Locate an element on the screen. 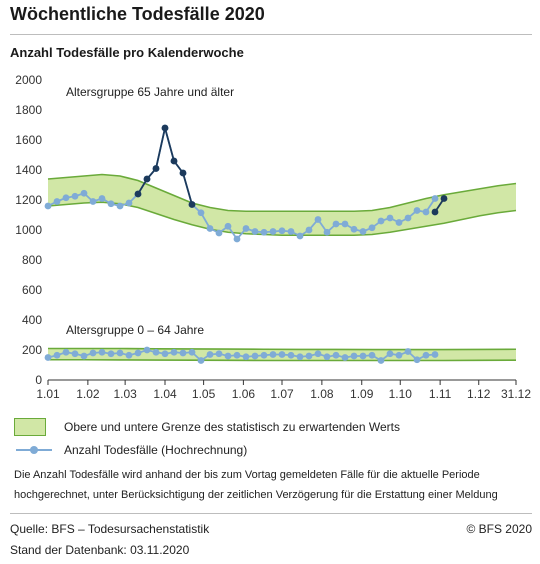 This screenshot has height=564, width=540. panel-label: Altersgruppe 65 Jahre und älter is located at coordinates (150, 92).